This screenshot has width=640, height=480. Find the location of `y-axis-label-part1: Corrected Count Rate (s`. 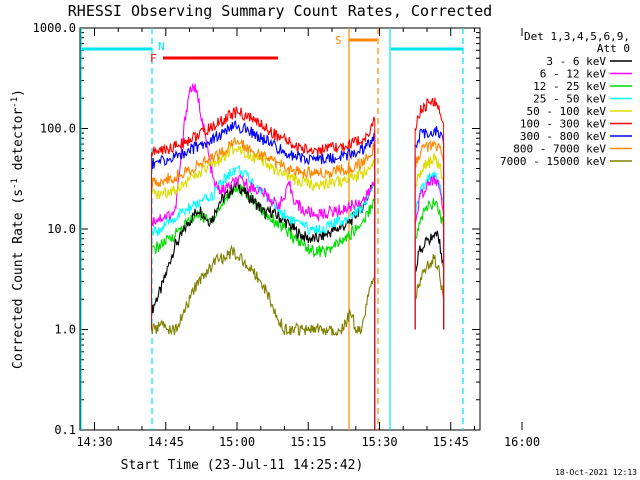

y-axis-label-part1: Corrected Count Rate (s is located at coordinates (18, 279).